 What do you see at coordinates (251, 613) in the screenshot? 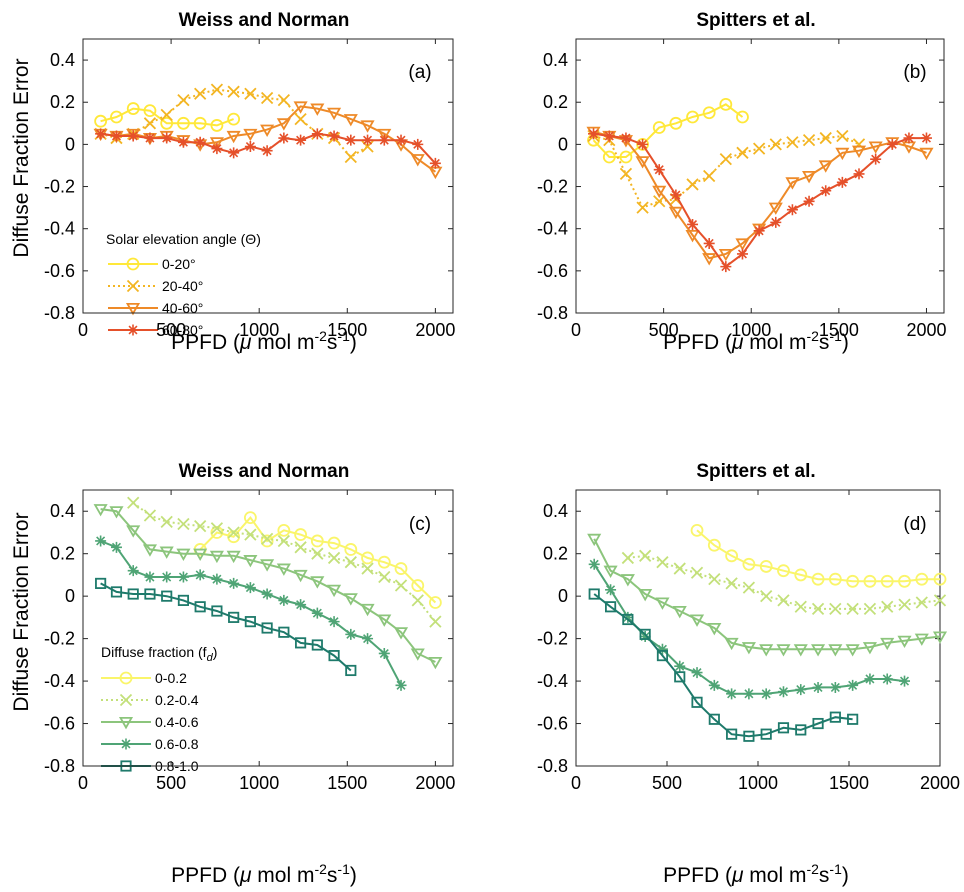
I see `series-0.6-0.8` at bounding box center [251, 613].